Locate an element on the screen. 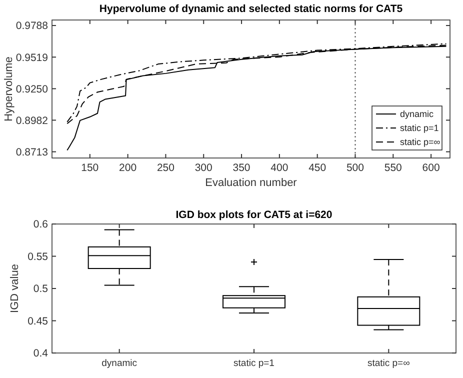 The image size is (463, 378). x-tick-label: 400 is located at coordinates (279, 168).